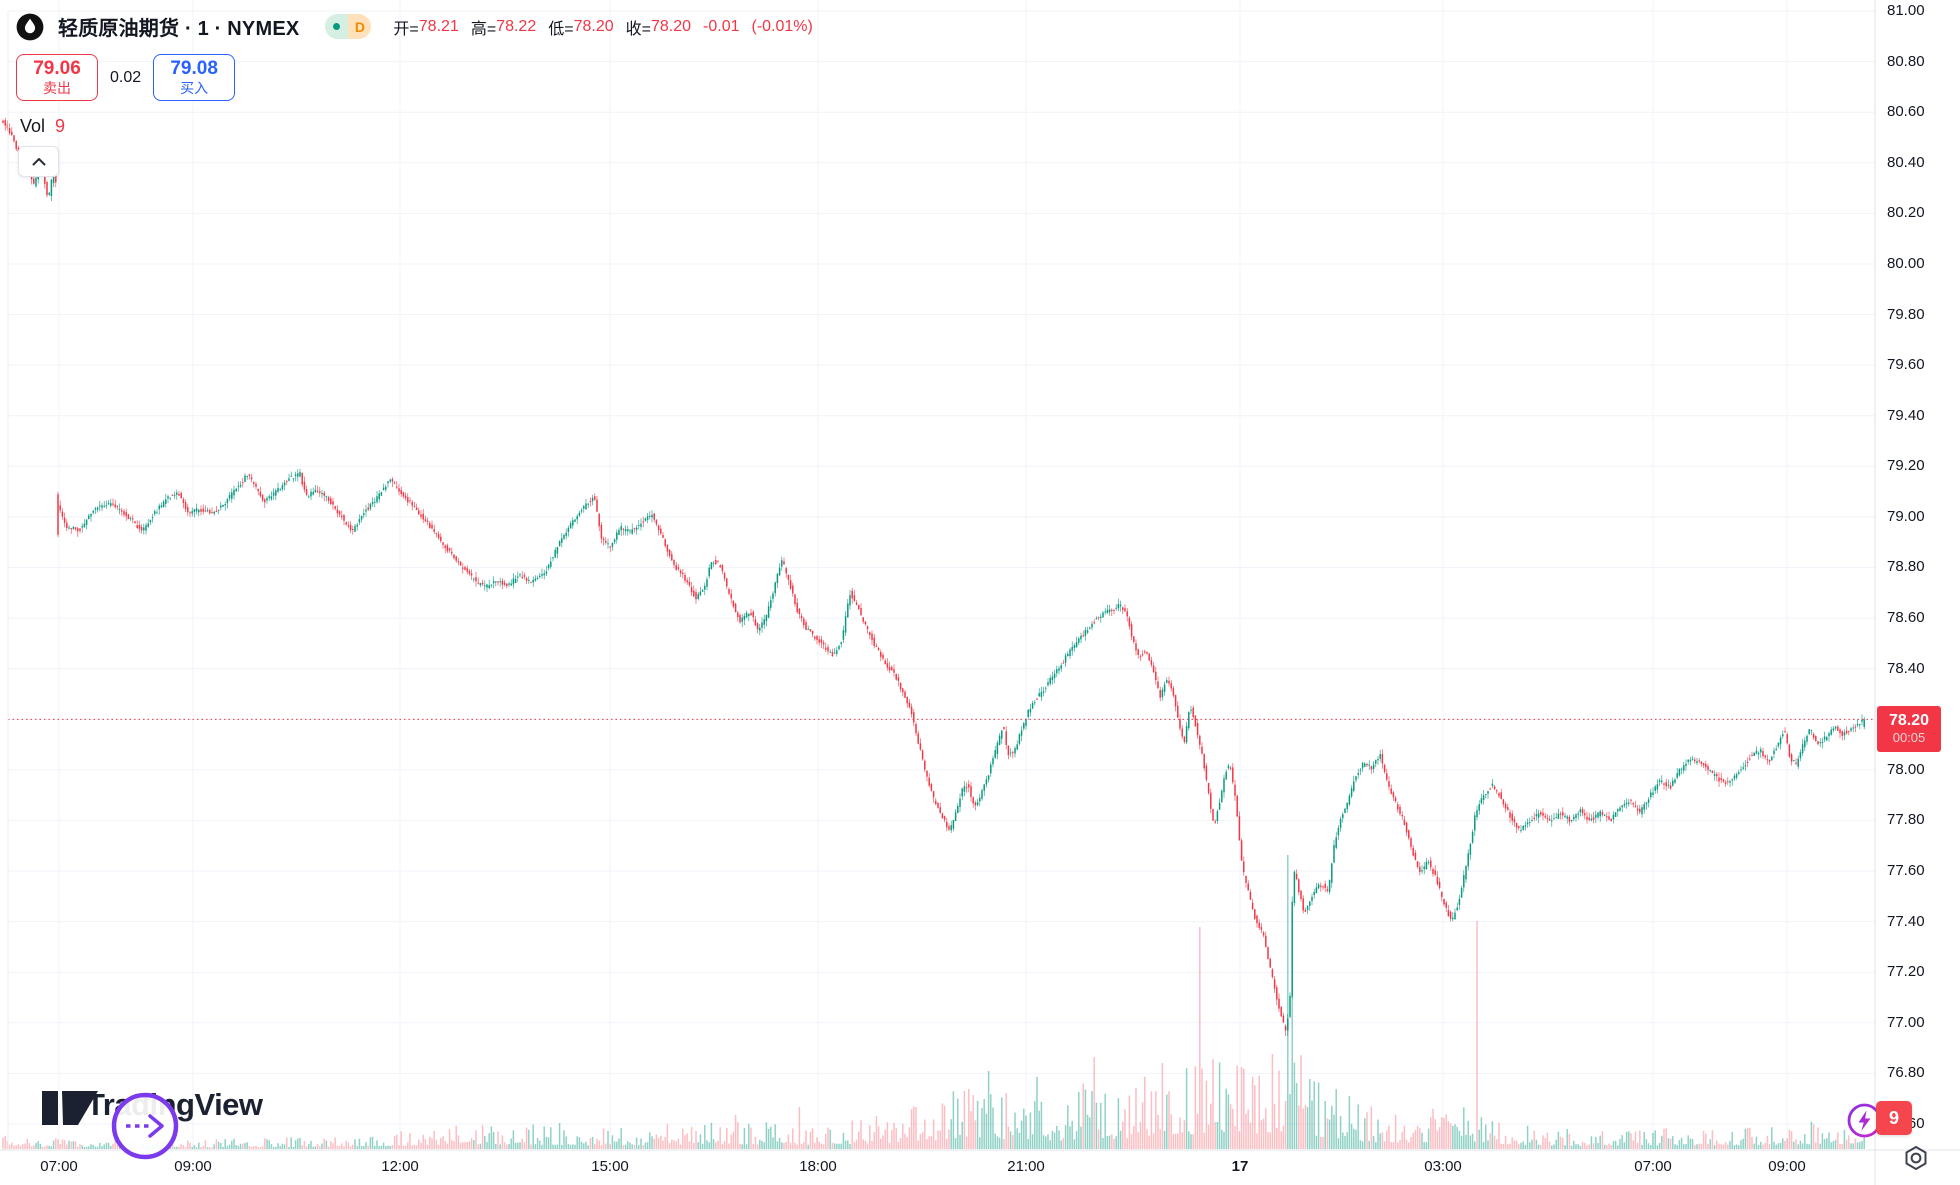 The height and width of the screenshot is (1185, 1960). I want to click on interval-dot-indicator, so click(337, 26).